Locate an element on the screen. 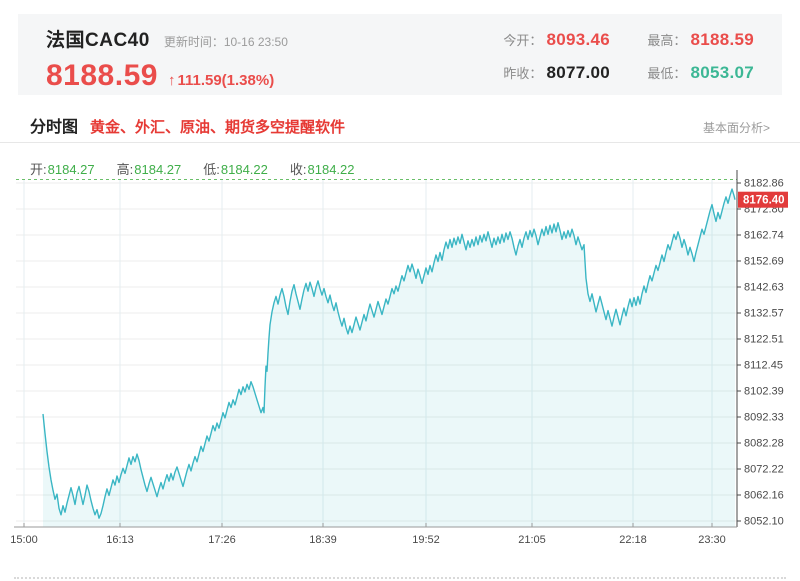 The image size is (800, 581). tab-row: 分时图 黄金、外汇、原油、期货多空提醒软件 基本面分析> is located at coordinates (400, 126).